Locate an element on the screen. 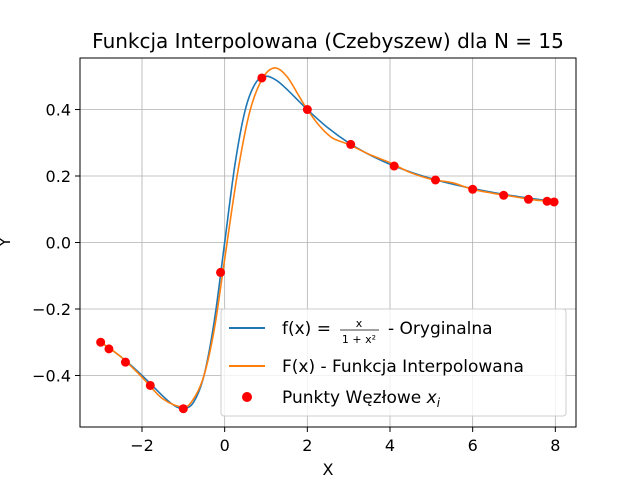  legend-label-nodes: Punkty Węzłowe xi is located at coordinates (361, 399).